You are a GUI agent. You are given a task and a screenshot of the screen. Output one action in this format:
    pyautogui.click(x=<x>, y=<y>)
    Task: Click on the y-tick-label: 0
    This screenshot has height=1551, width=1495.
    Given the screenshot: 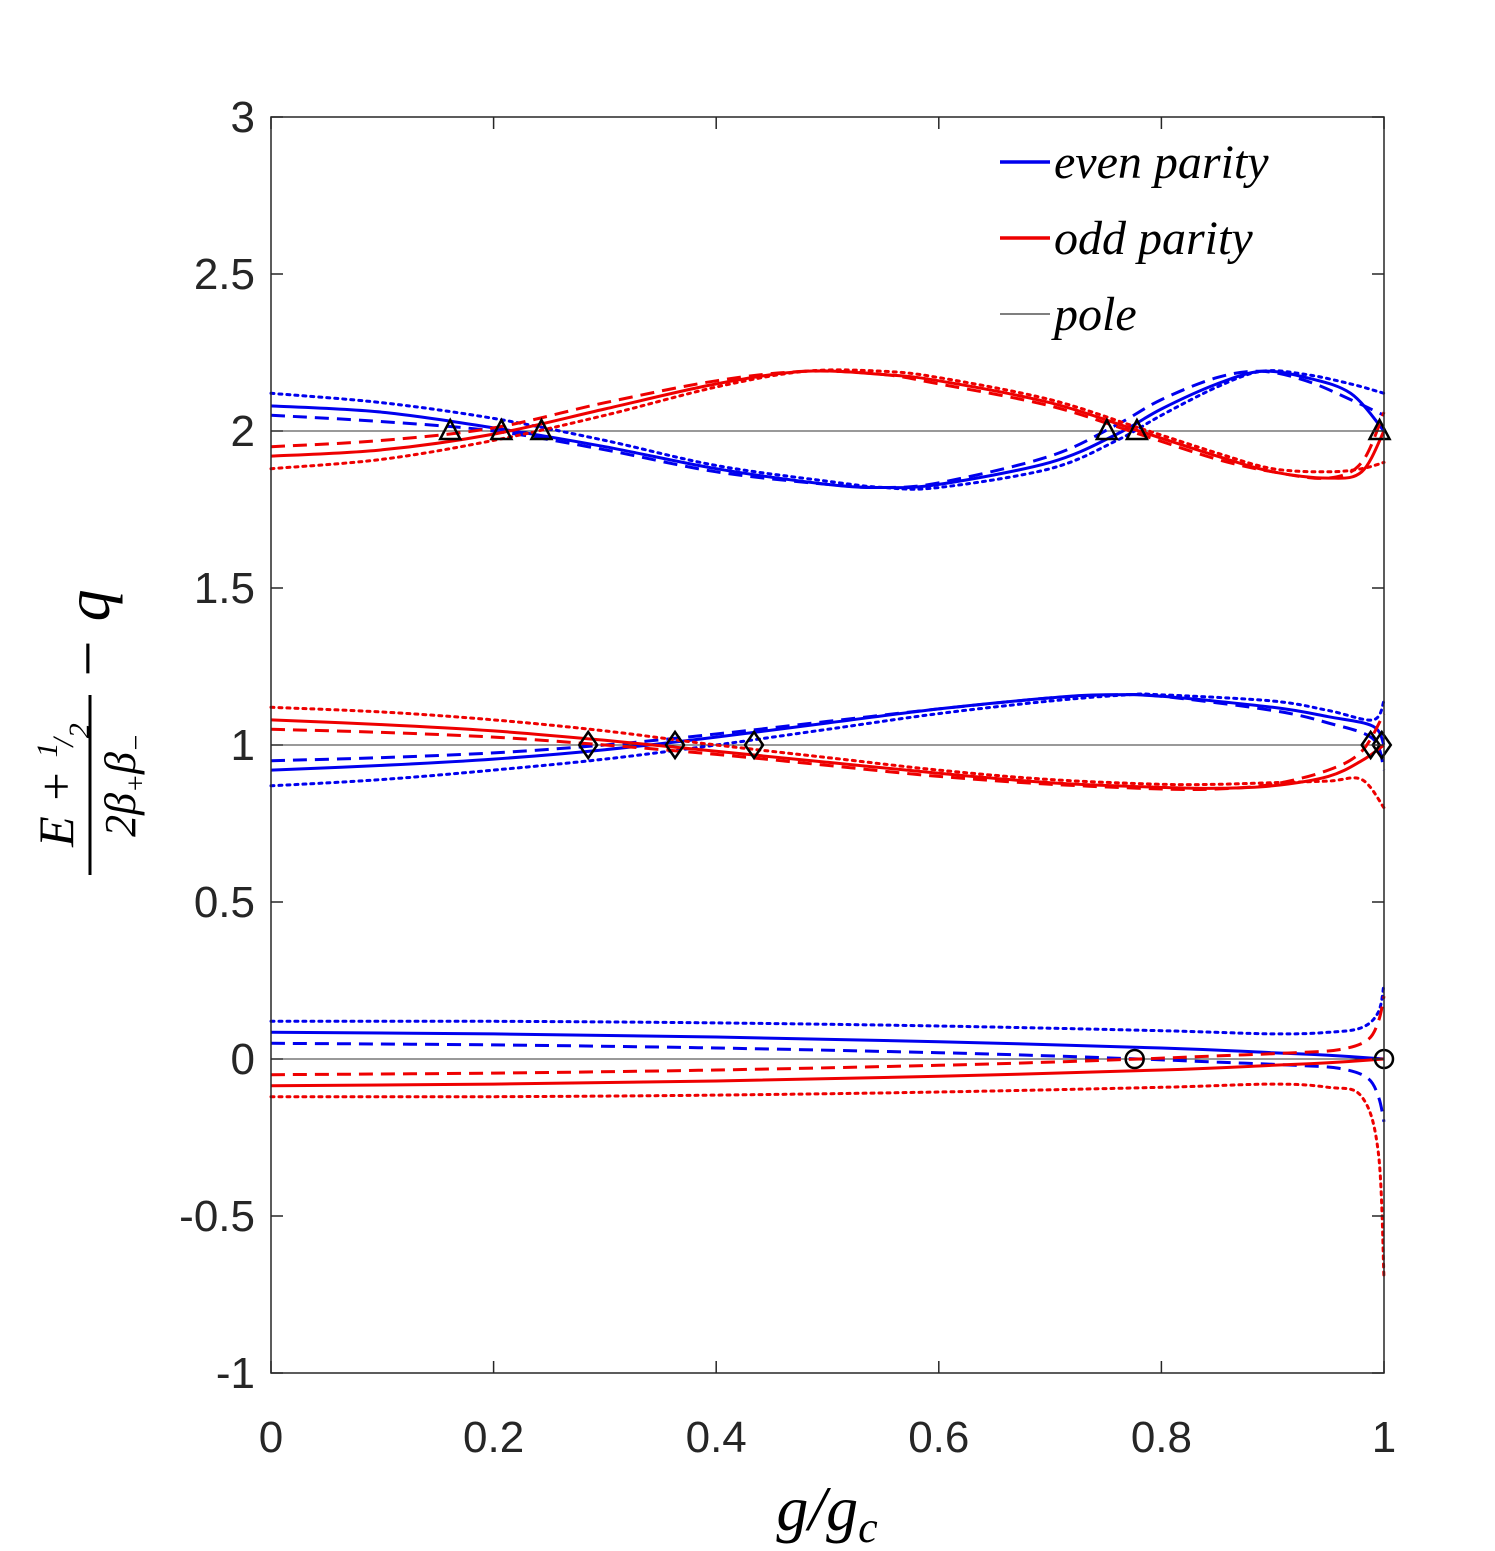 What is the action you would take?
    pyautogui.click(x=243, y=1059)
    